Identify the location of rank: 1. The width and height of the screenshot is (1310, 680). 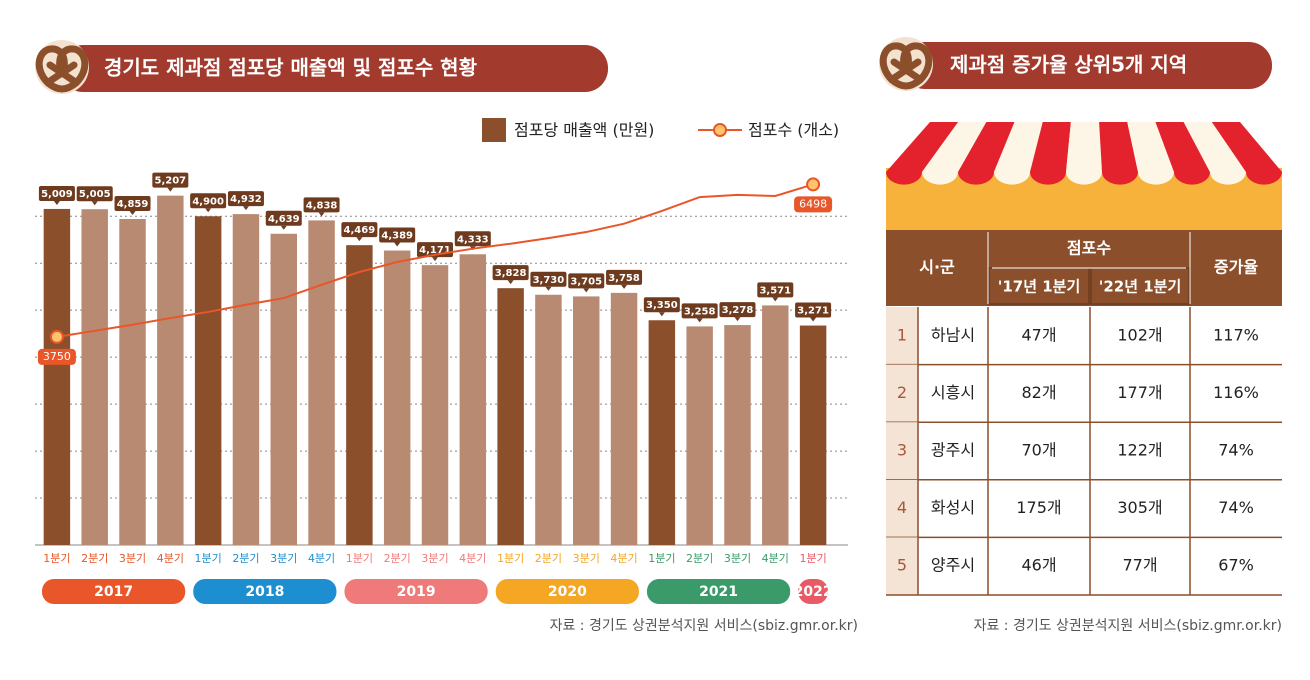
(902, 334).